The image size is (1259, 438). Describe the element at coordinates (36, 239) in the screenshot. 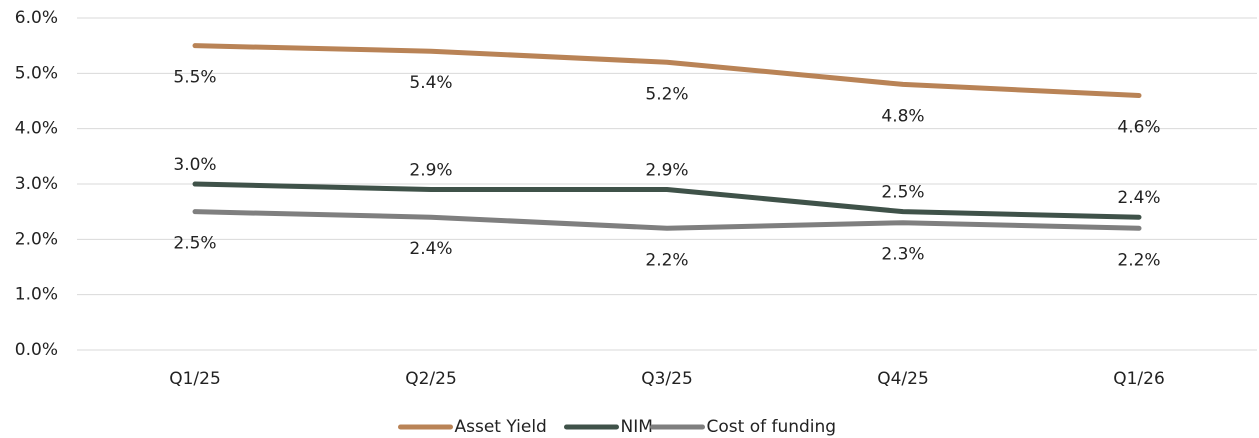

I see `y-tick-label: 2.0%` at that location.